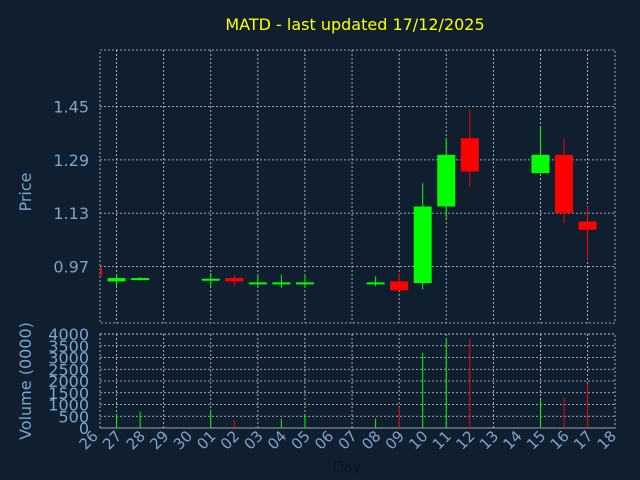 The height and width of the screenshot is (480, 640). Describe the element at coordinates (395, 440) in the screenshot. I see `x-tick-label: 09` at that location.